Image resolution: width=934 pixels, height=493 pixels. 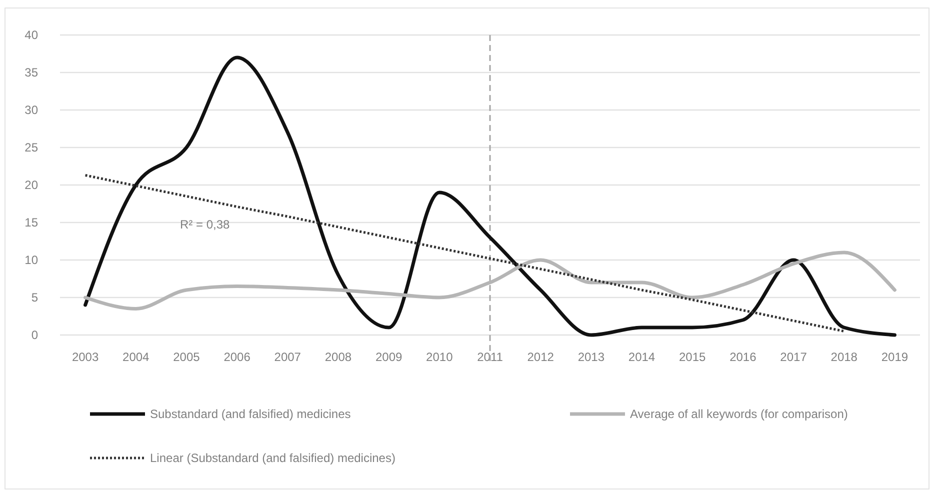 I want to click on x-tick-label: 2014, so click(x=642, y=357).